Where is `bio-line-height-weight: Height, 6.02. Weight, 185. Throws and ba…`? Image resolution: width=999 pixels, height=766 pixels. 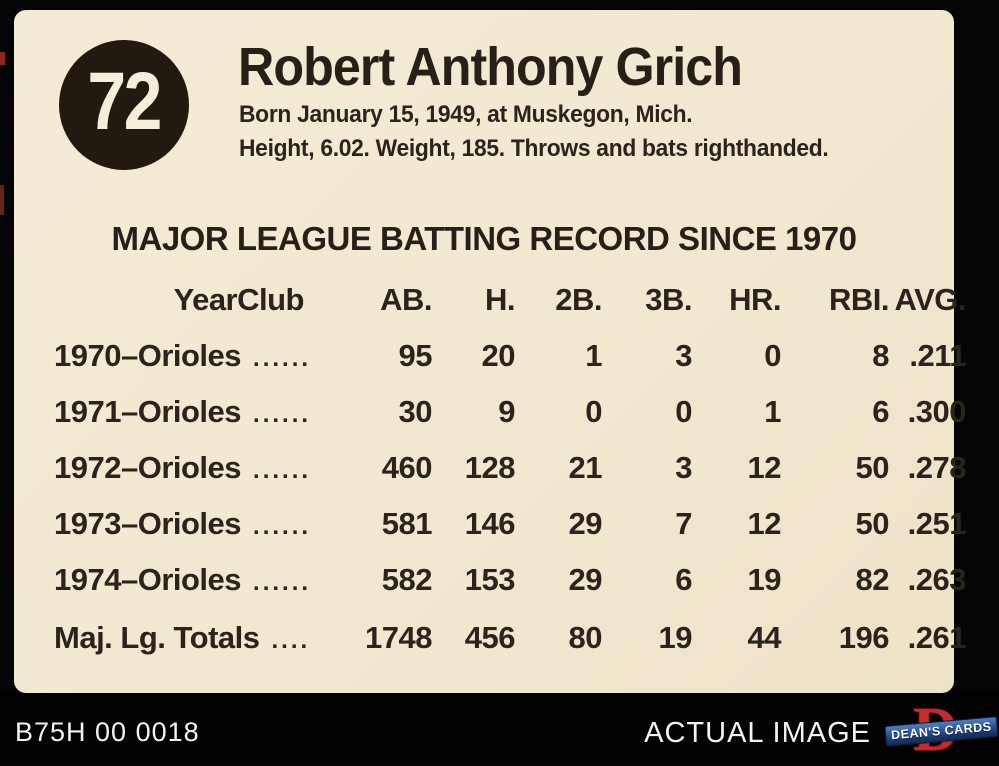
bio-line-height-weight: Height, 6.02. Weight, 185. Throws and ba… is located at coordinates (534, 148).